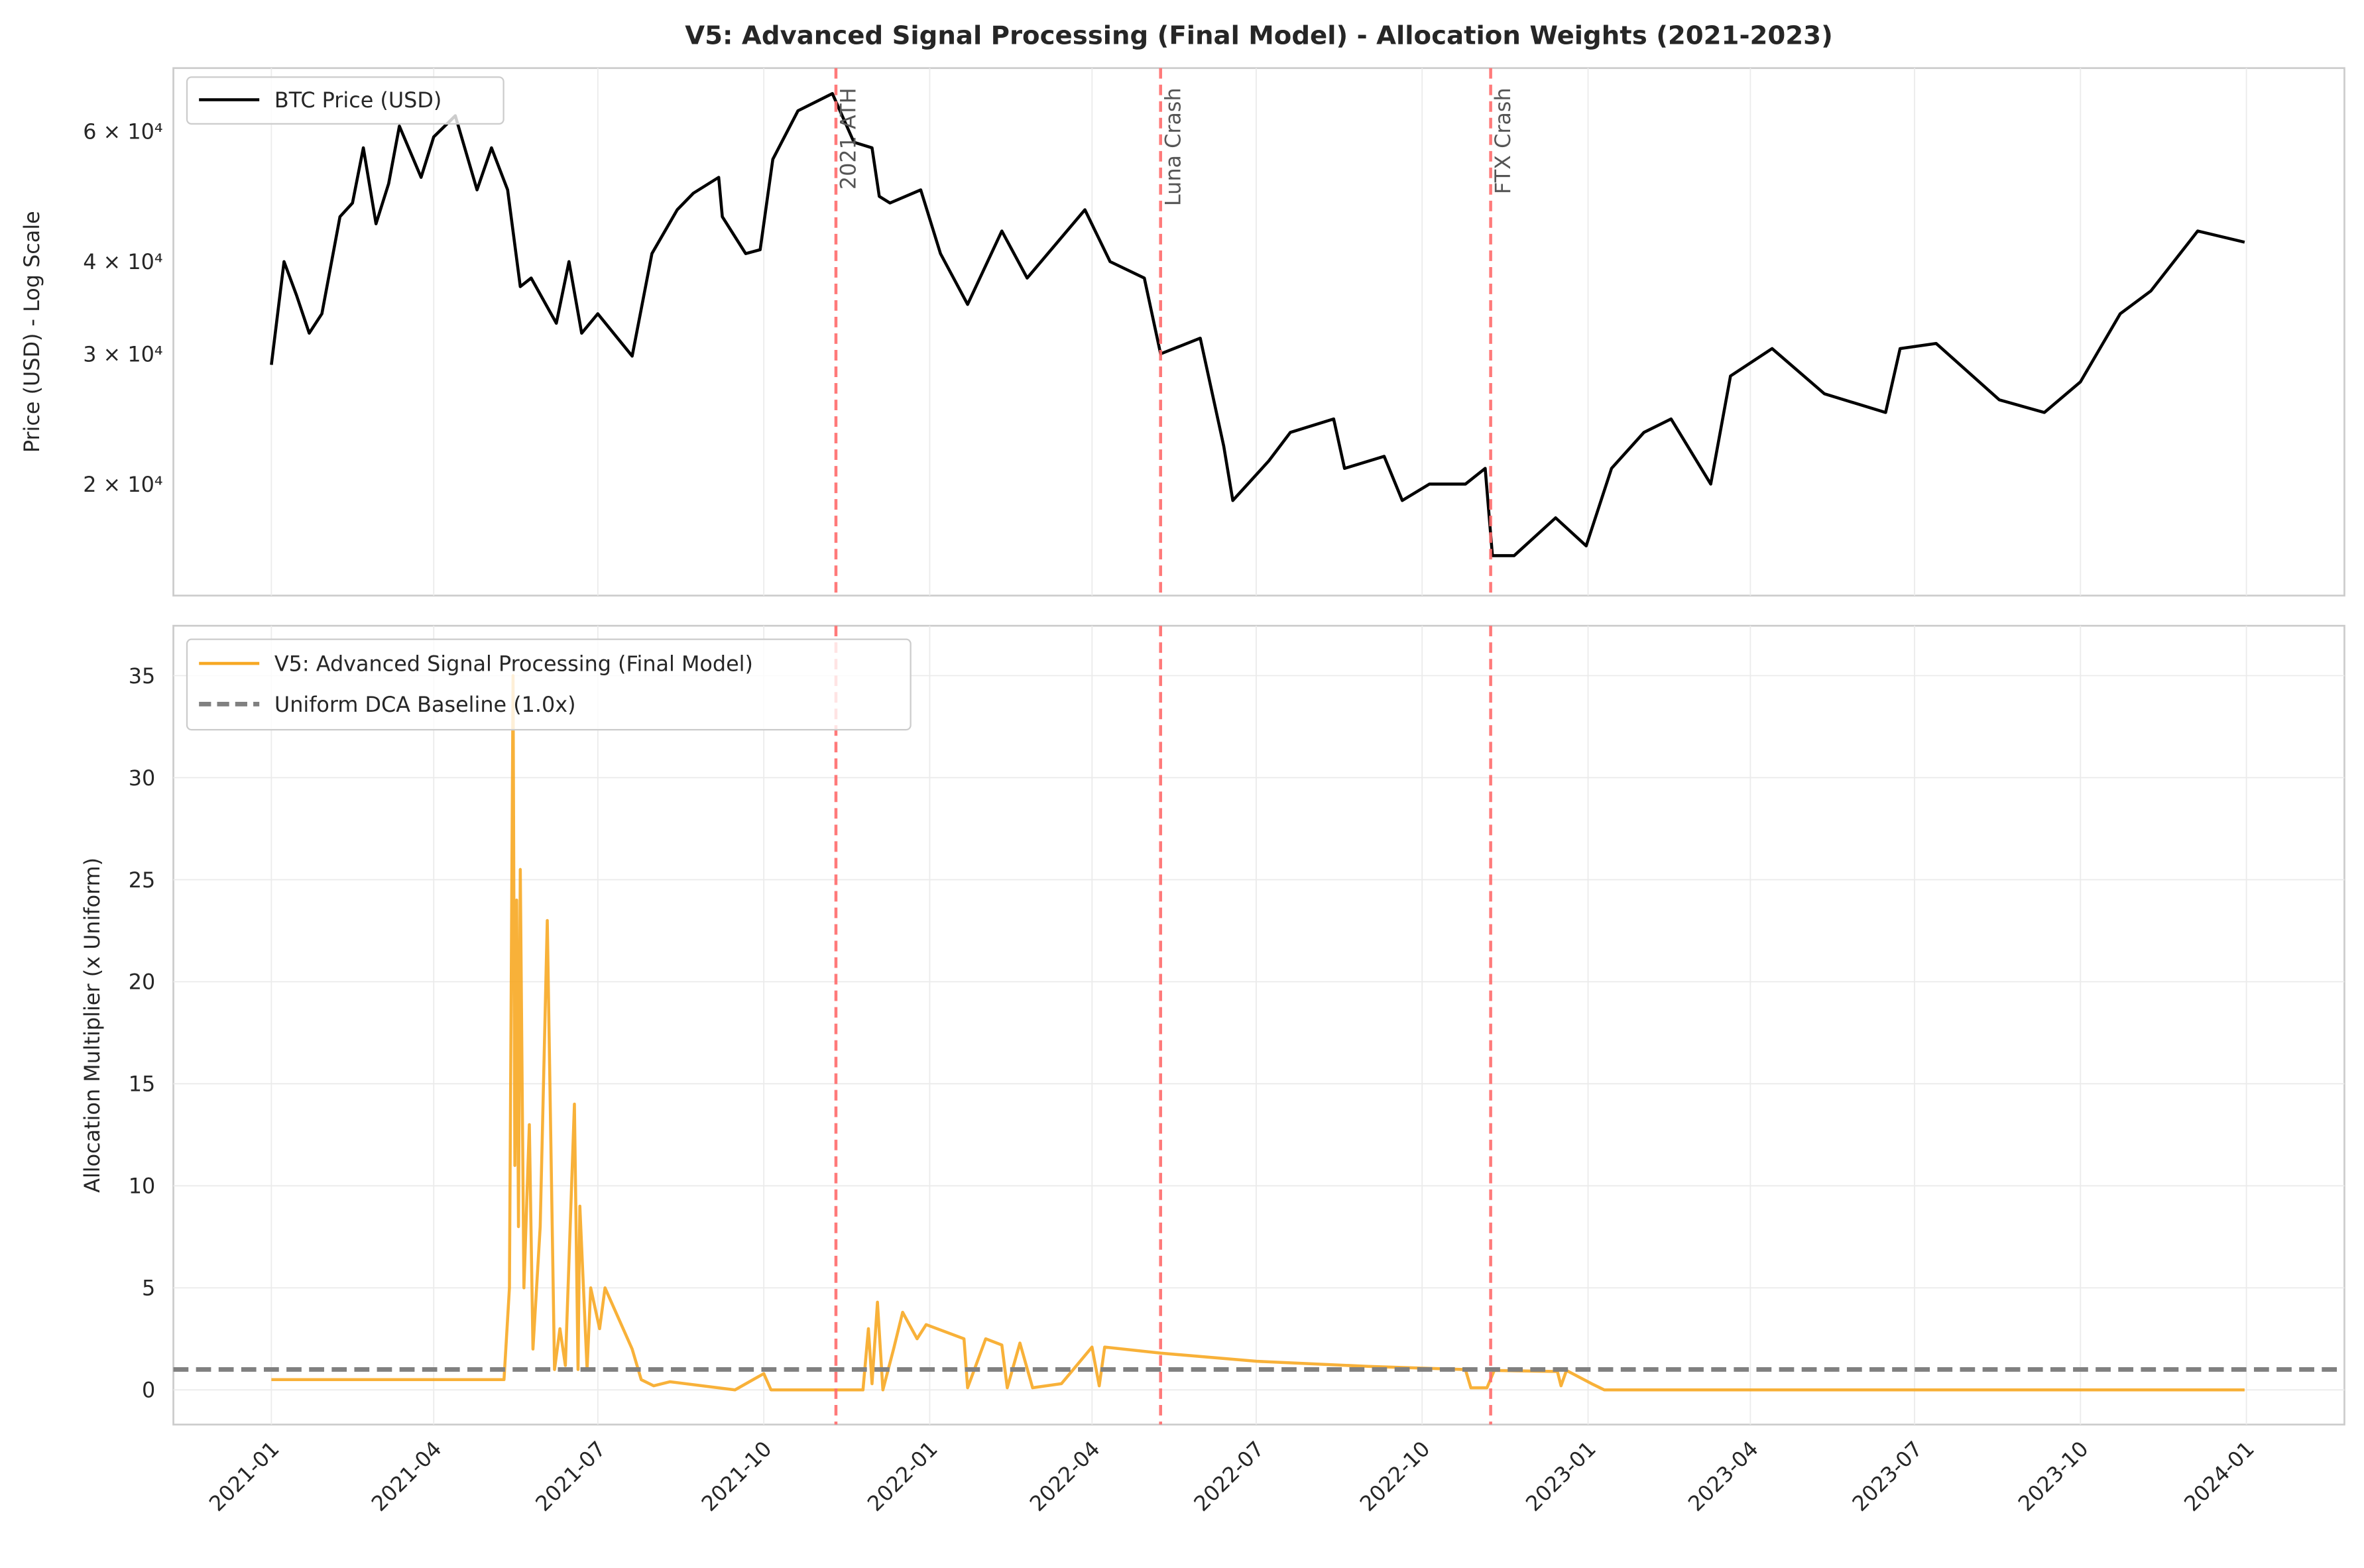 The image size is (2364, 1568). Describe the element at coordinates (123, 131) in the screenshot. I see `price-y-tick-label: 6 × 10⁴` at that location.